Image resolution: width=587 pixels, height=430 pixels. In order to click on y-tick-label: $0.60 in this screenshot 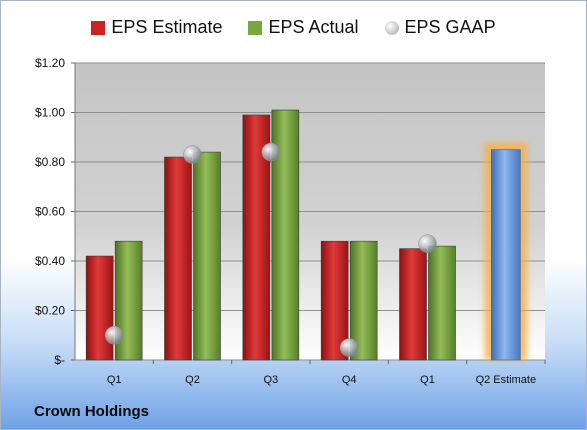, I will do `click(50, 212)`.